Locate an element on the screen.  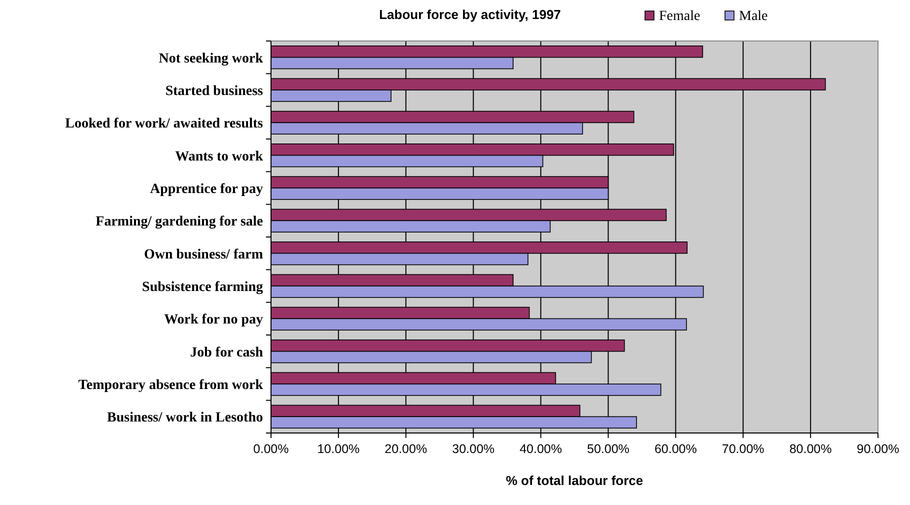
y-tick-label: Farming/ gardening for sale is located at coordinates (179, 222).